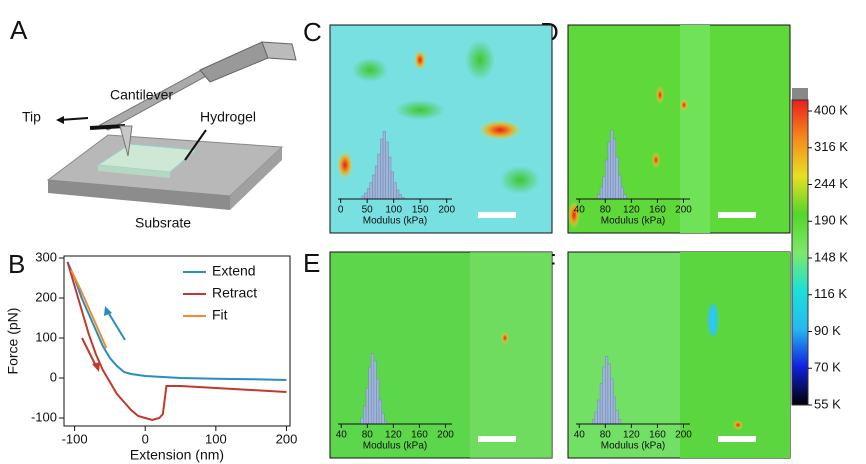  I want to click on x-axis-label: Extension (nm), so click(177, 455).